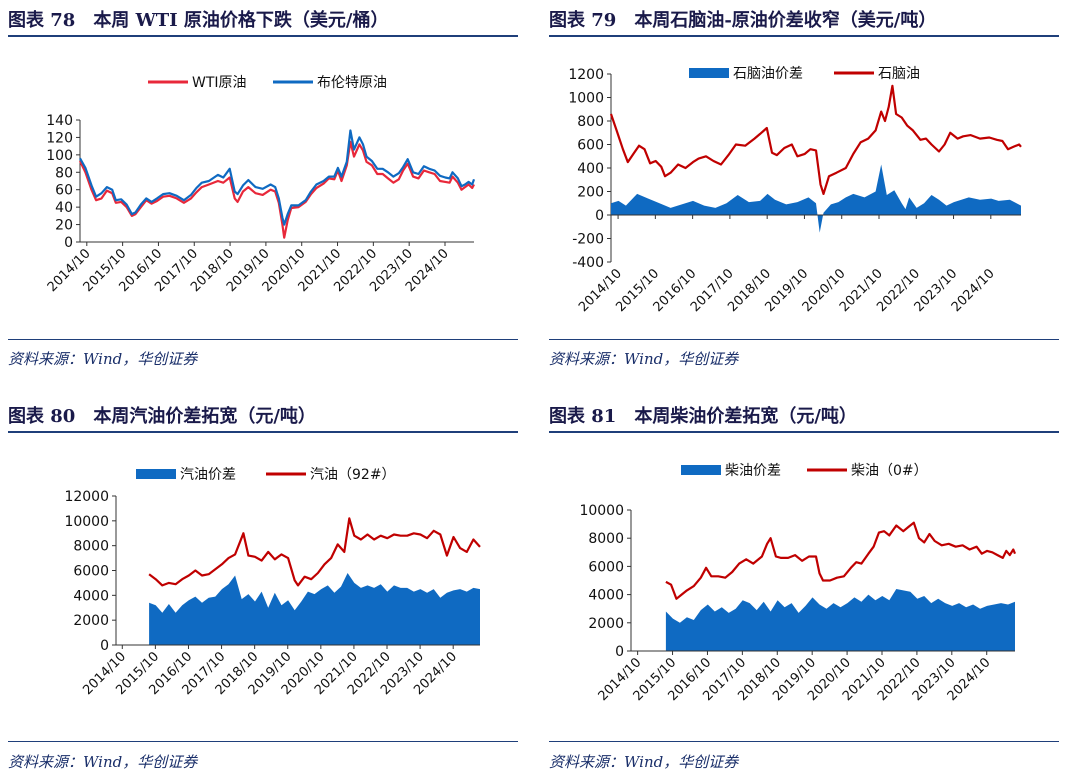 The height and width of the screenshot is (778, 1066). Describe the element at coordinates (86, 497) in the screenshot. I see `y-tick-label: 12000` at that location.